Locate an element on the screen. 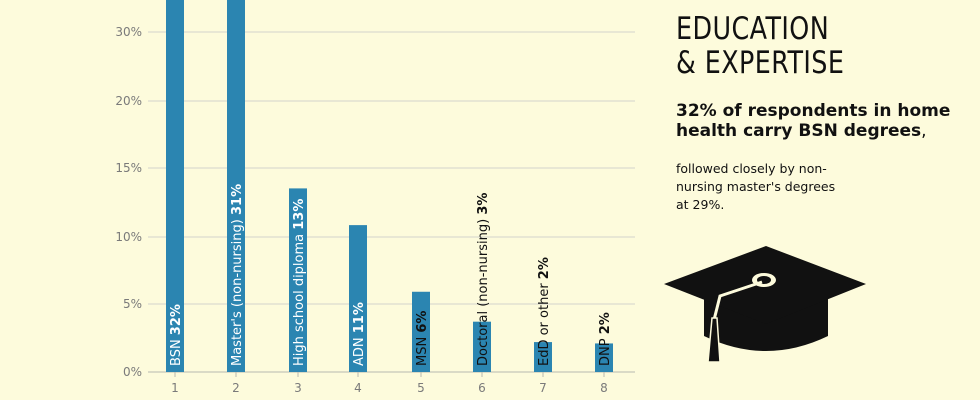  bar-category-label: BSN is located at coordinates (176, 350).